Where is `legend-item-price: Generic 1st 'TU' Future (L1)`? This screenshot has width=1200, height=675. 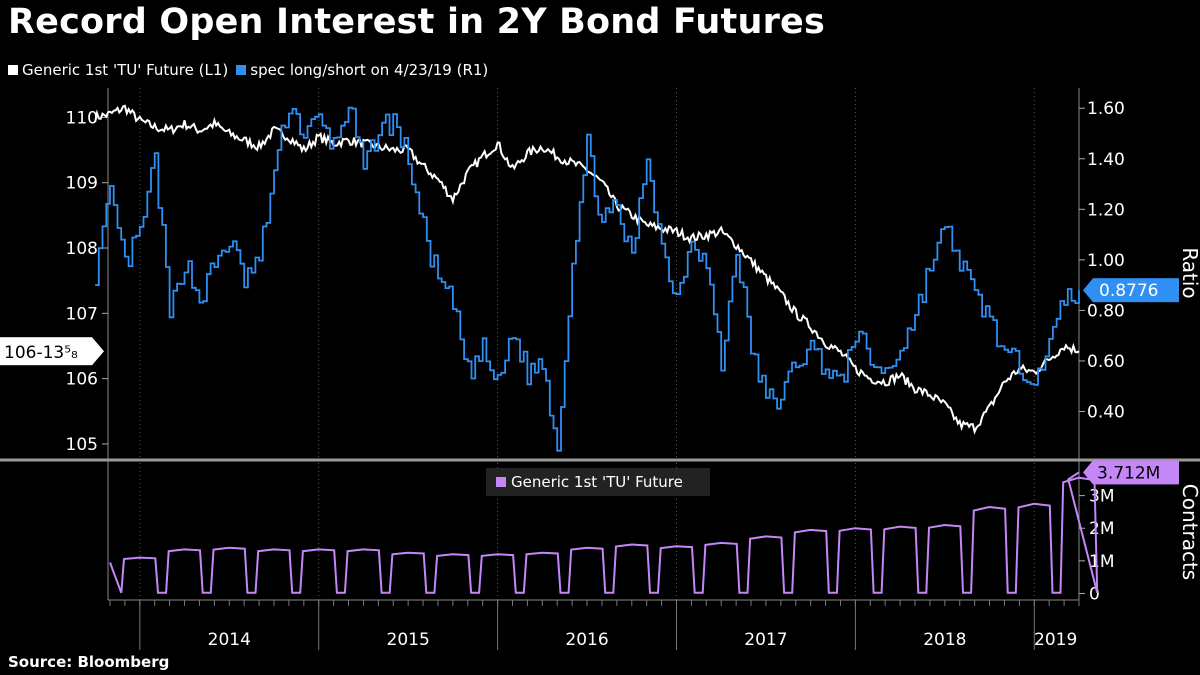 legend-item-price: Generic 1st 'TU' Future (L1) is located at coordinates (118, 70).